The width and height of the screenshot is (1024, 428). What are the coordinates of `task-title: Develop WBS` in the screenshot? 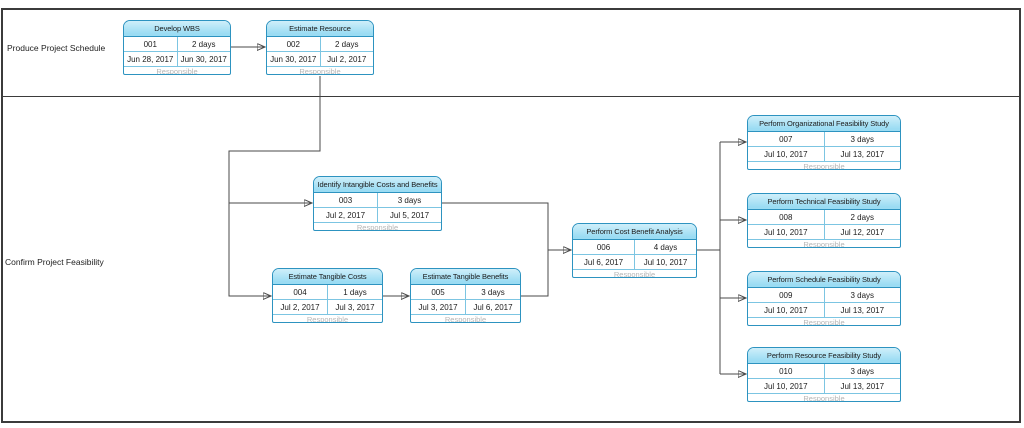 It's located at (177, 29).